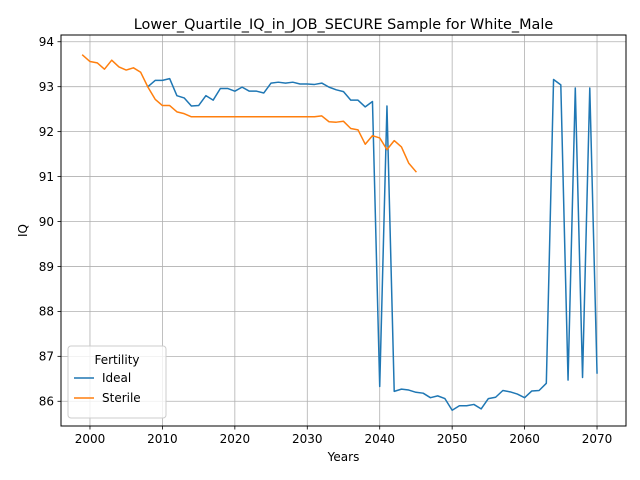 Image resolution: width=640 pixels, height=480 pixels. Describe the element at coordinates (379, 439) in the screenshot. I see `x-tick-label: 2040` at that location.